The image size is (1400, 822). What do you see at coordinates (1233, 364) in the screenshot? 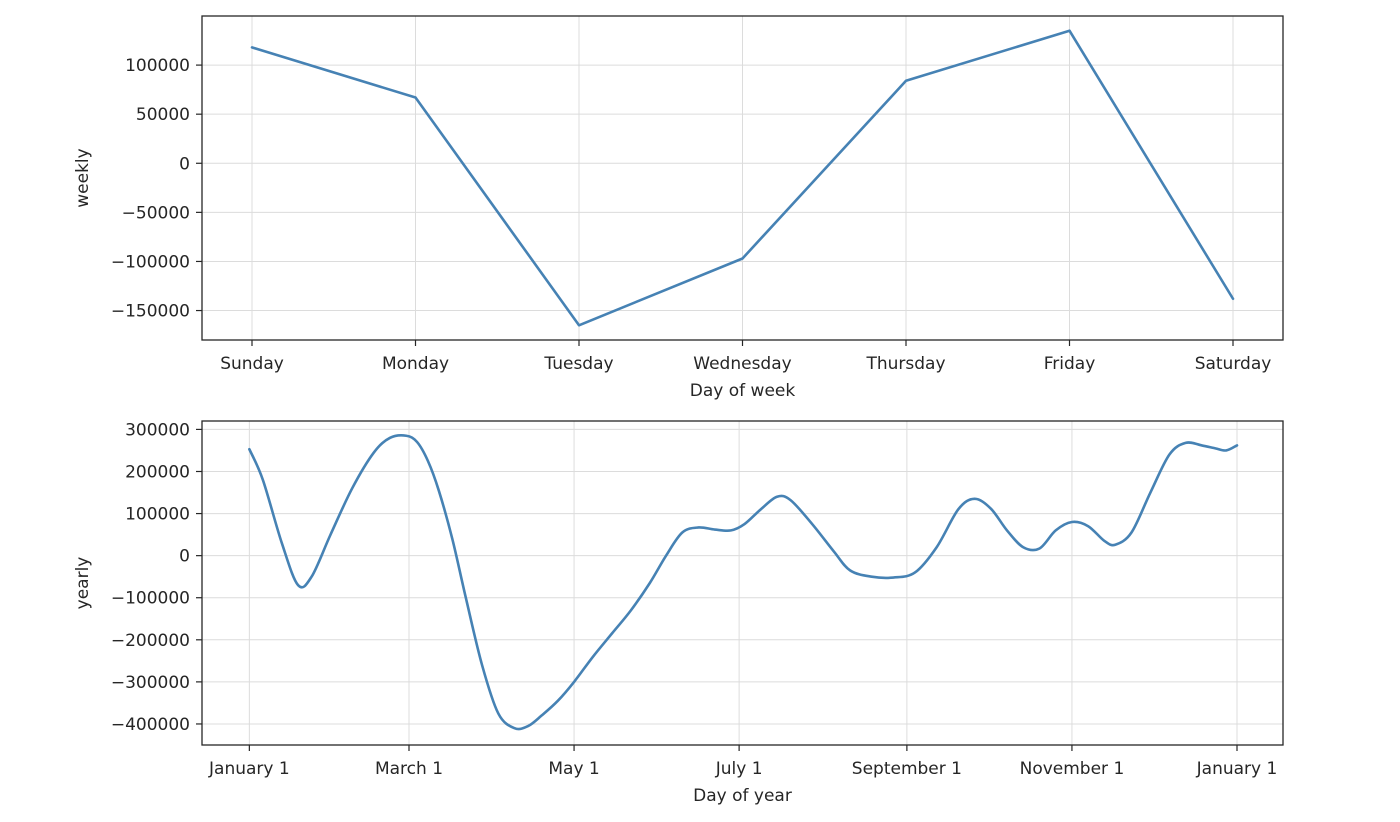
I see `weekly-x-tick-label: Saturday` at bounding box center [1233, 364].